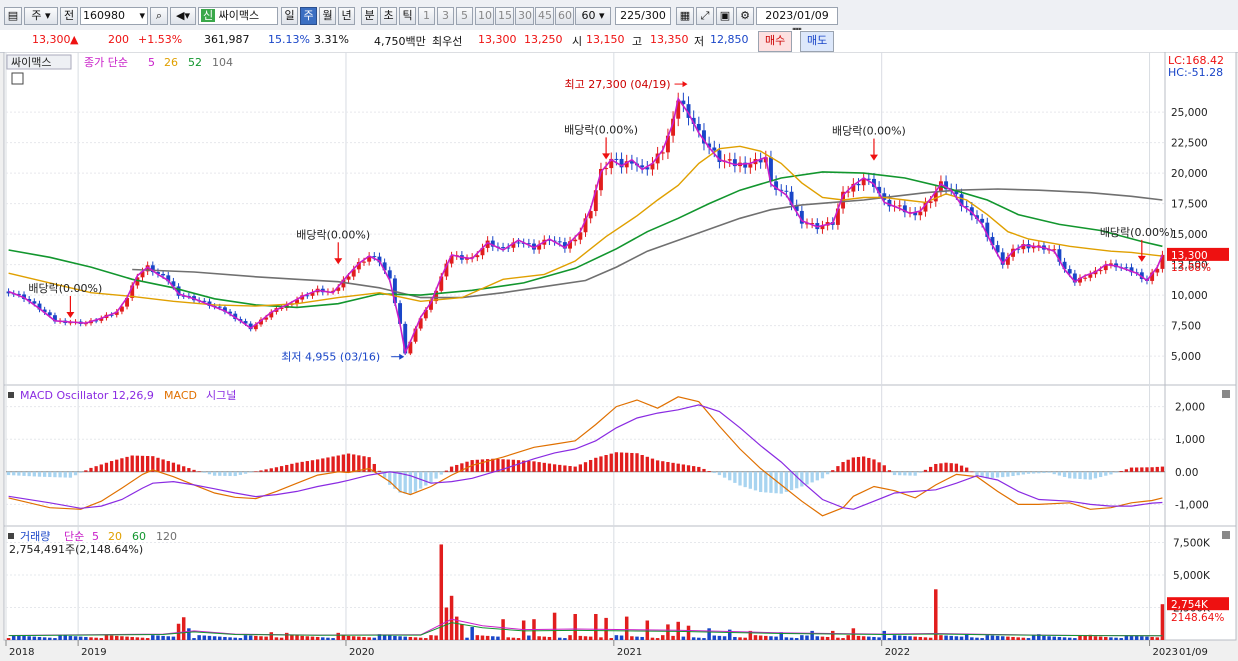 Image resolution: width=1238 pixels, height=661 pixels. Describe the element at coordinates (1189, 174) in the screenshot. I see `price-tick-6: 20,000` at that location.